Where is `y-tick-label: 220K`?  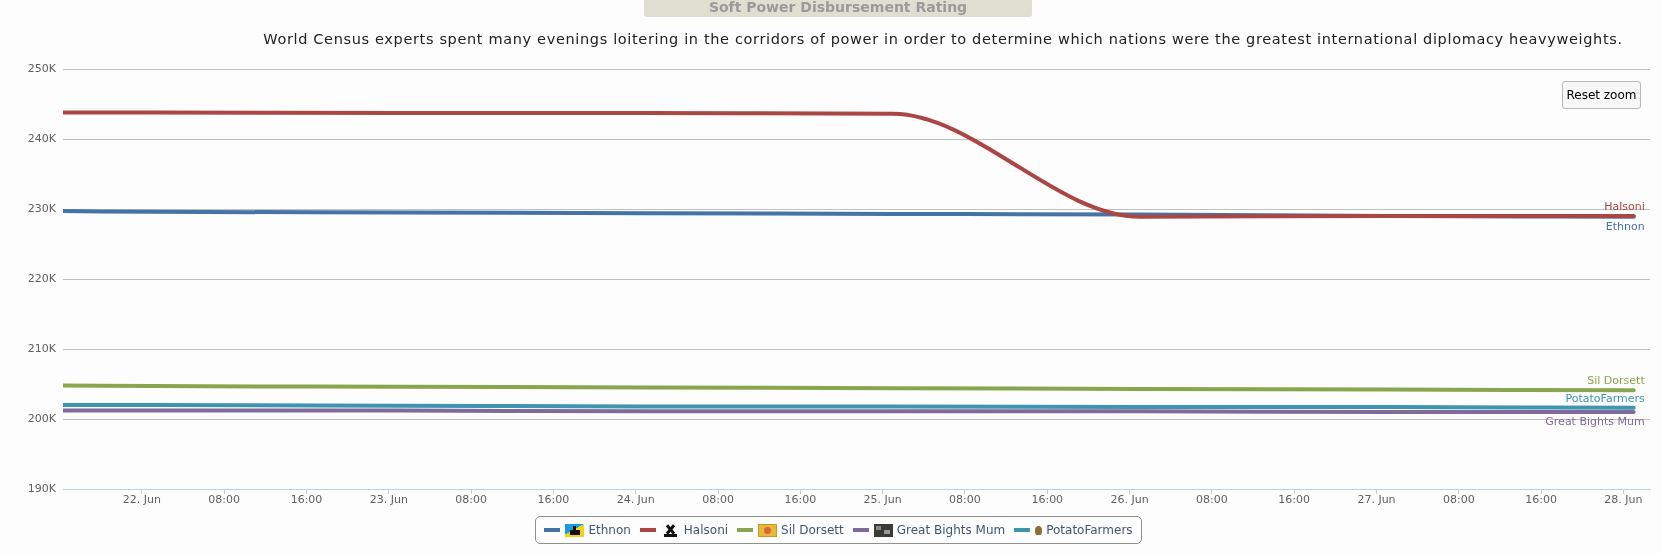 y-tick-label: 220K is located at coordinates (42, 278).